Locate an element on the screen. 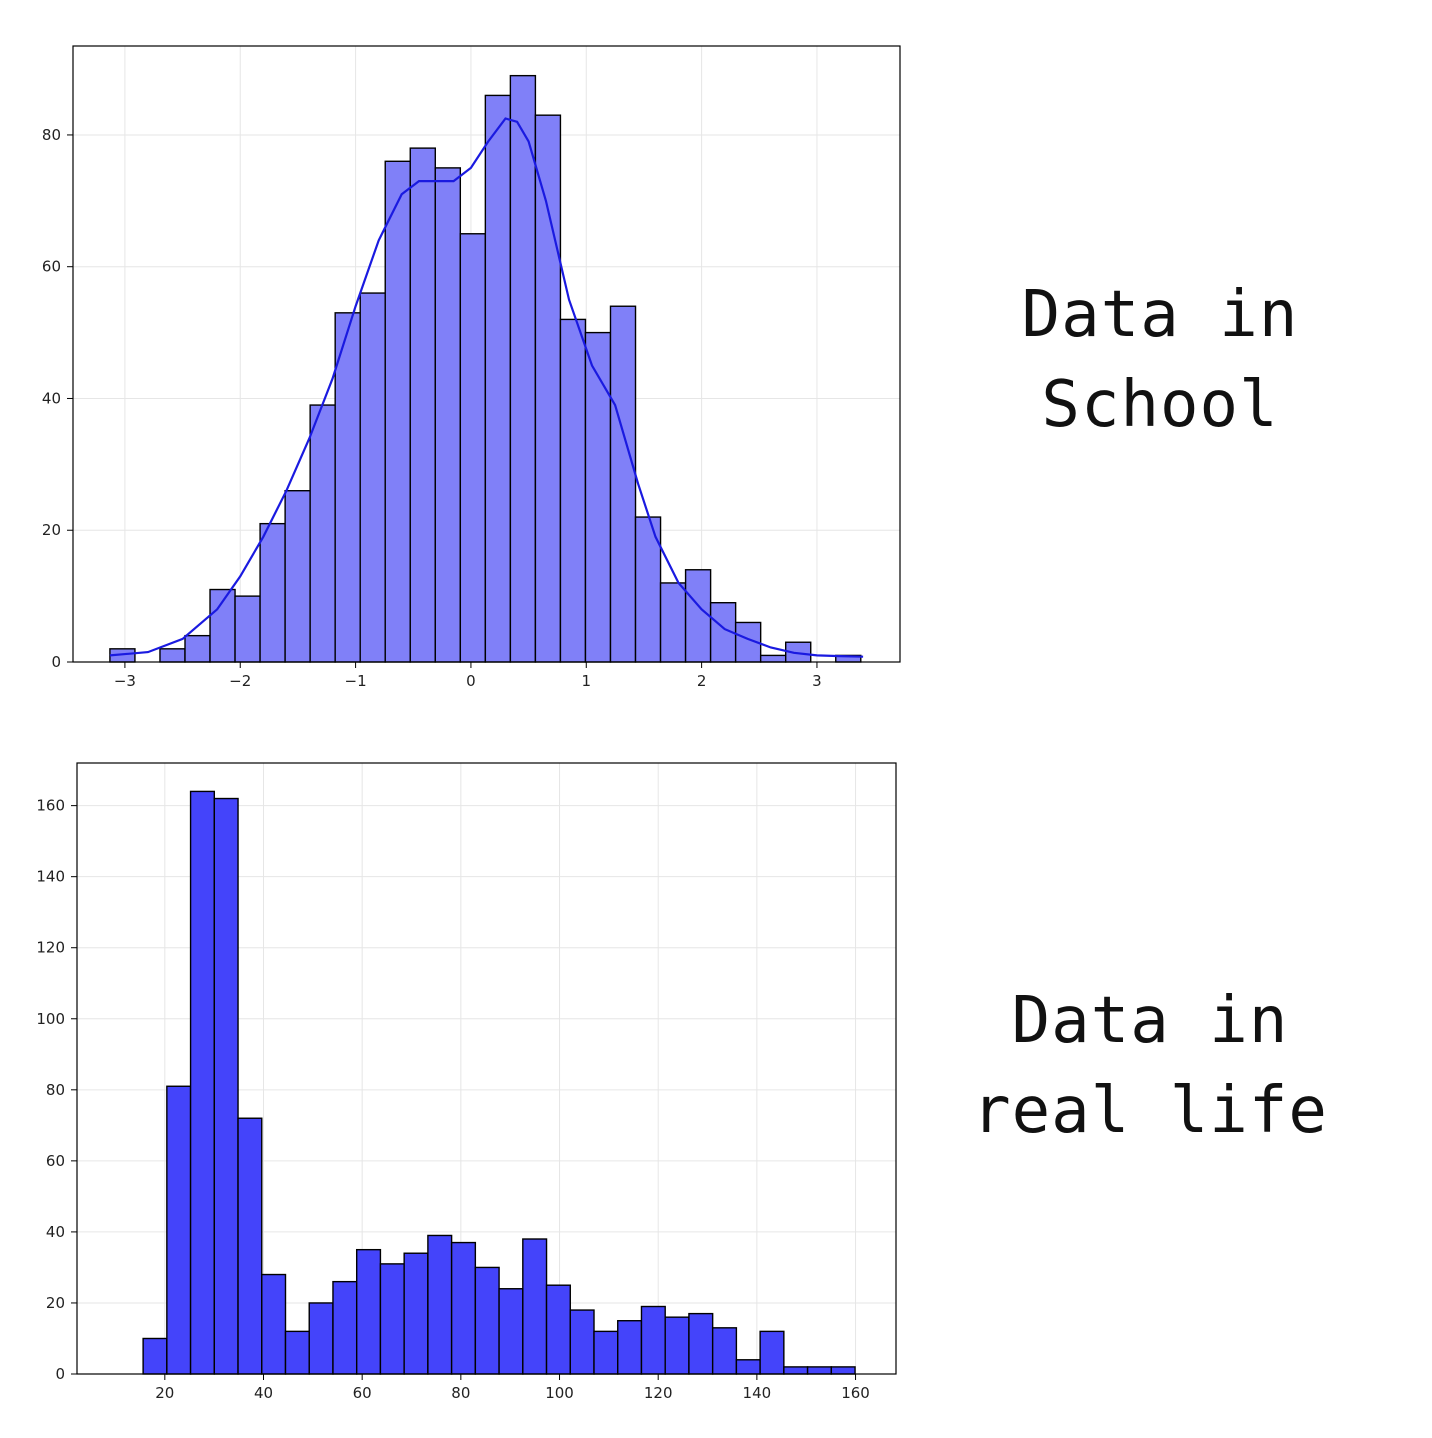 The width and height of the screenshot is (1432, 1438). x-tick-label: 20 is located at coordinates (164, 1393).